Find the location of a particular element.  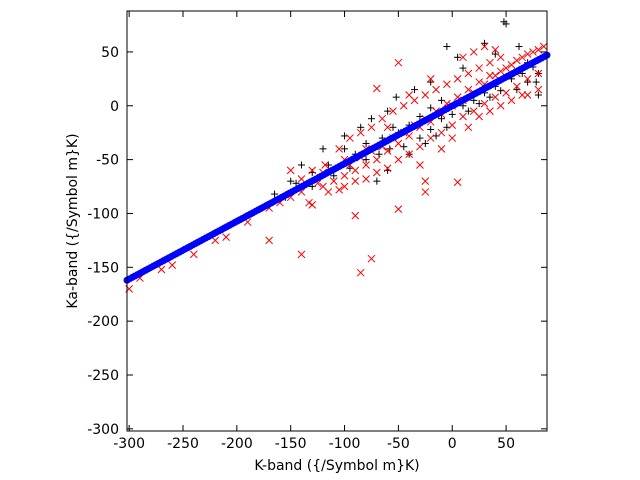

y-tick-label: -300 is located at coordinates (103, 430).